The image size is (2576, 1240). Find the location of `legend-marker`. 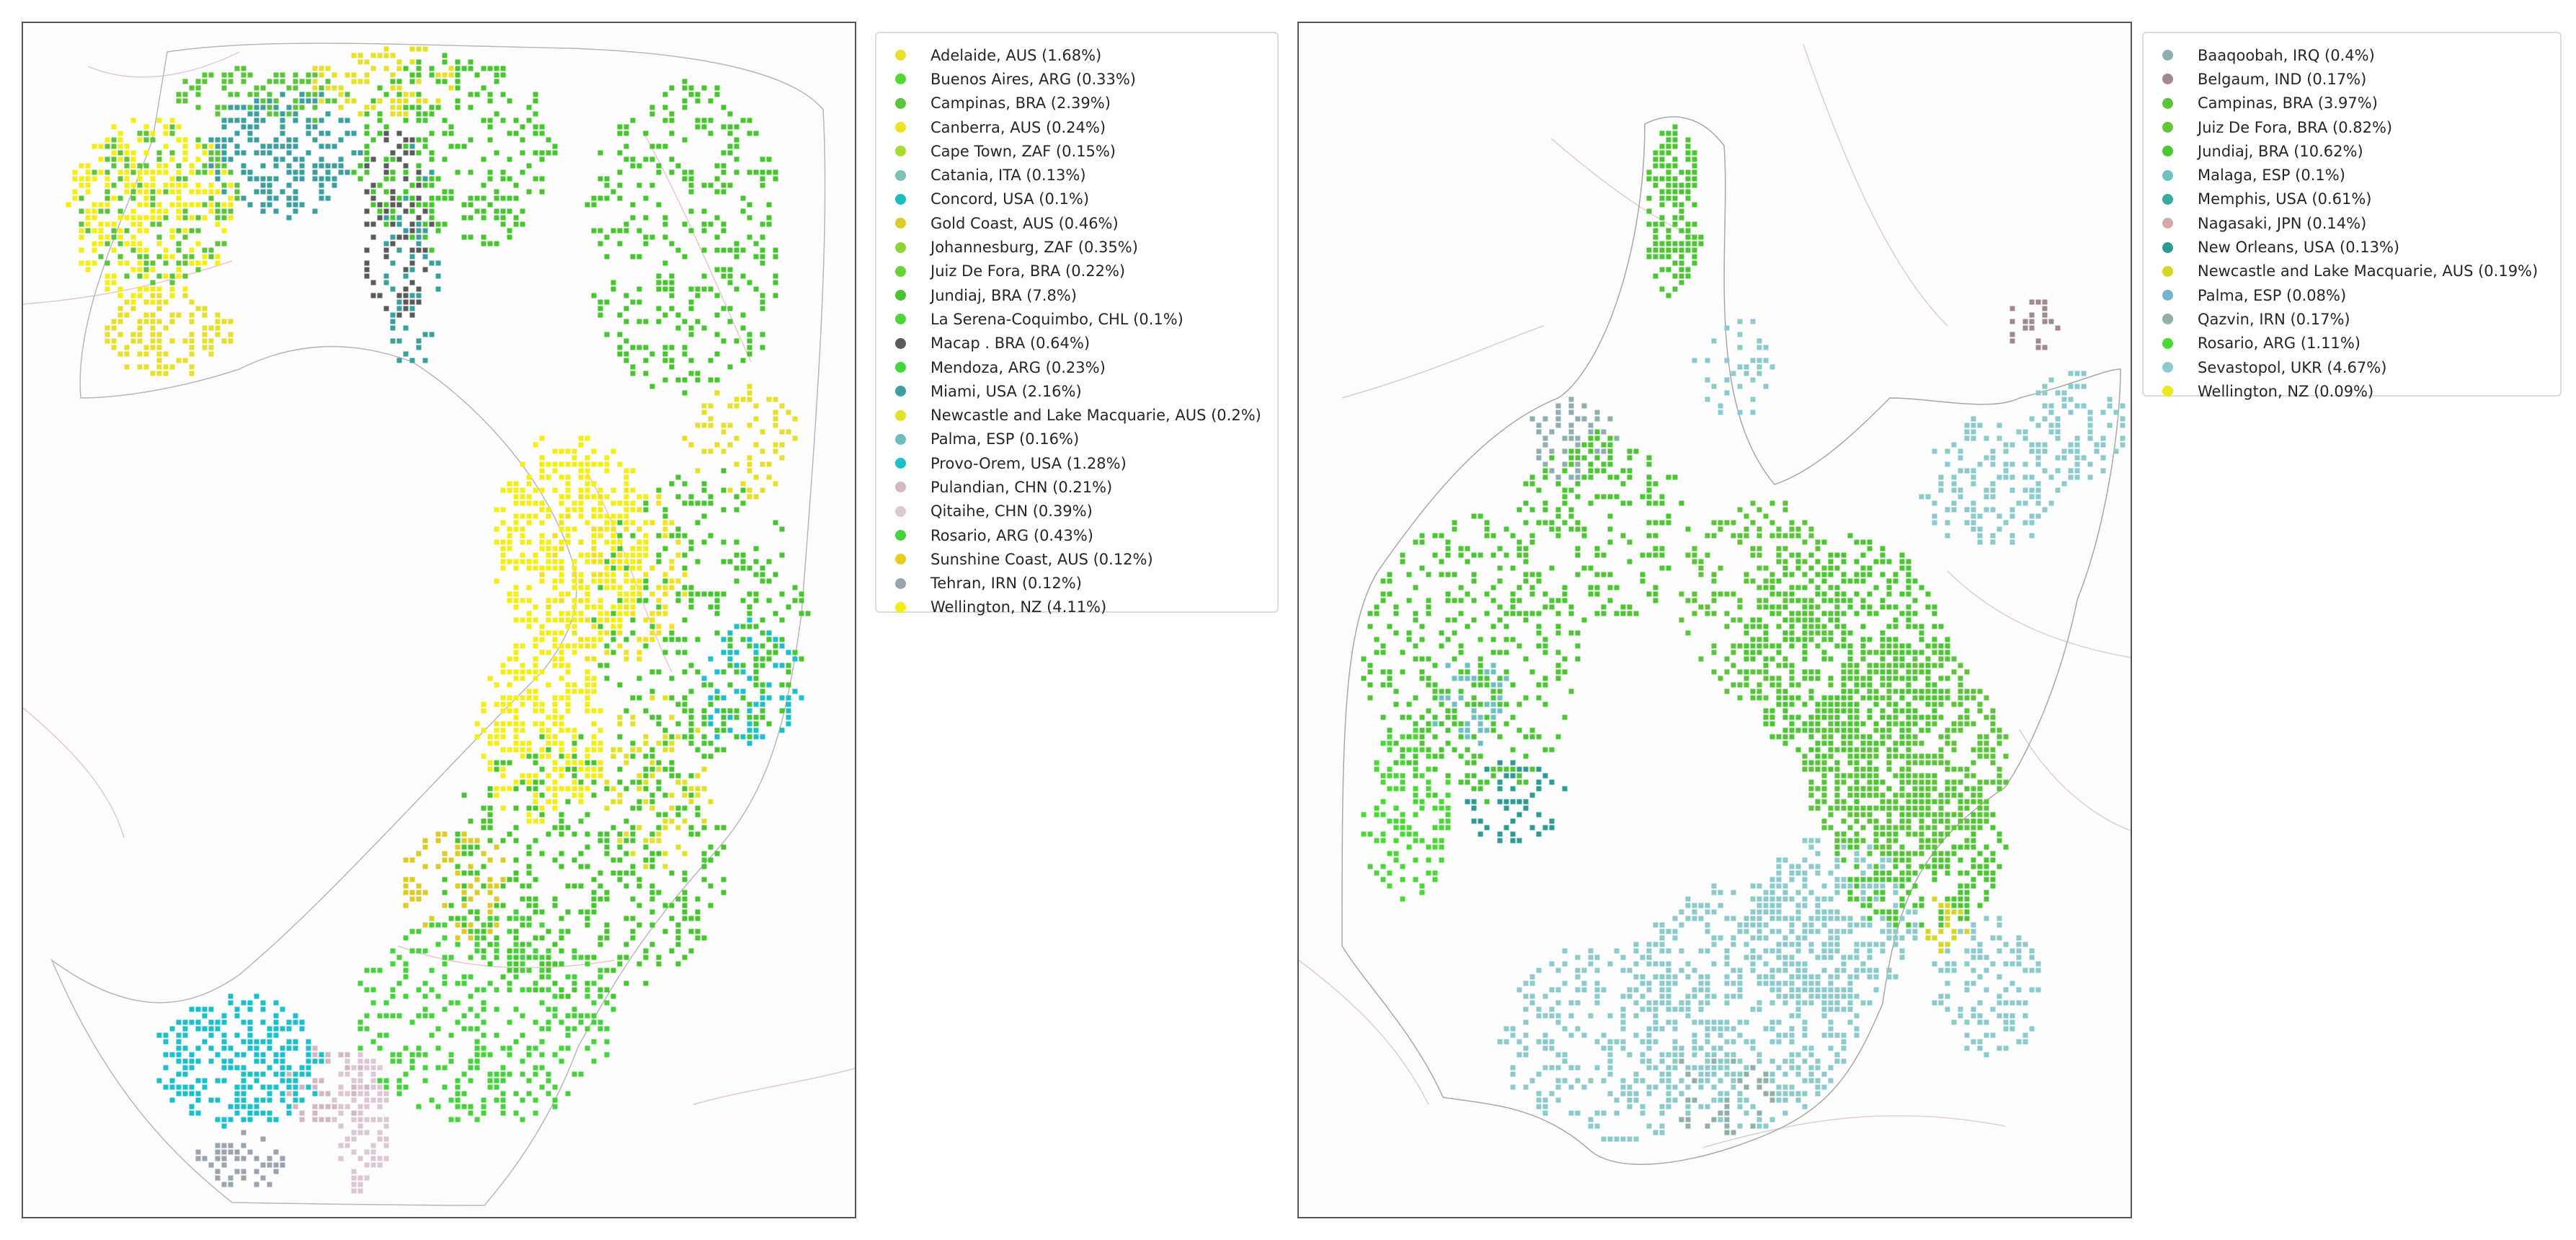

legend-marker is located at coordinates (900, 103).